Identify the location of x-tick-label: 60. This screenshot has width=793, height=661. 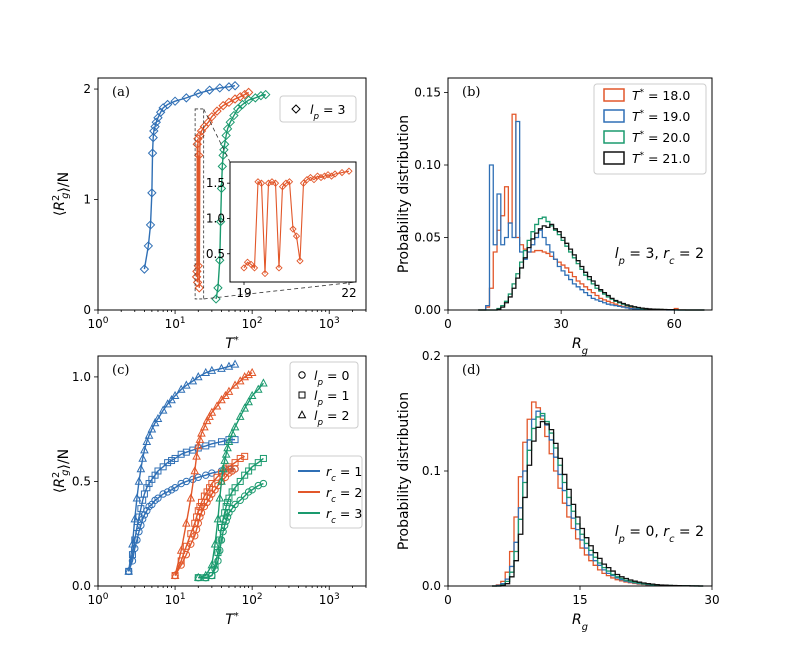
(674, 324).